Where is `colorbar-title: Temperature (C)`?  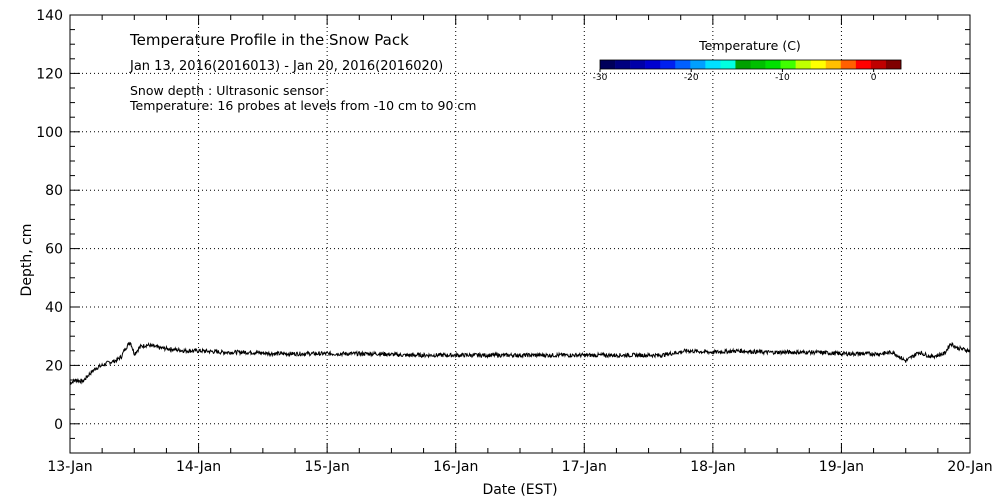 colorbar-title: Temperature (C) is located at coordinates (749, 45).